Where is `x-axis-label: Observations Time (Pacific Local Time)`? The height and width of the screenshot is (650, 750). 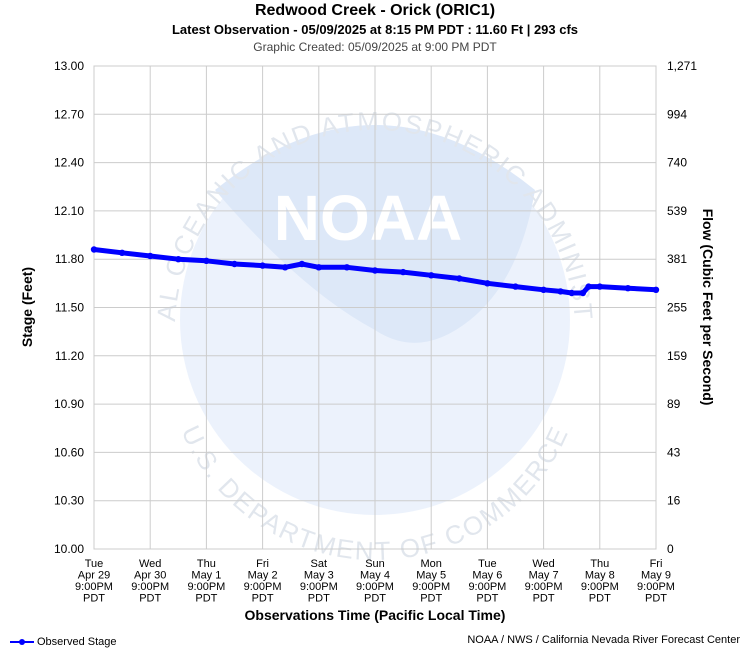
x-axis-label: Observations Time (Pacific Local Time) is located at coordinates (375, 615).